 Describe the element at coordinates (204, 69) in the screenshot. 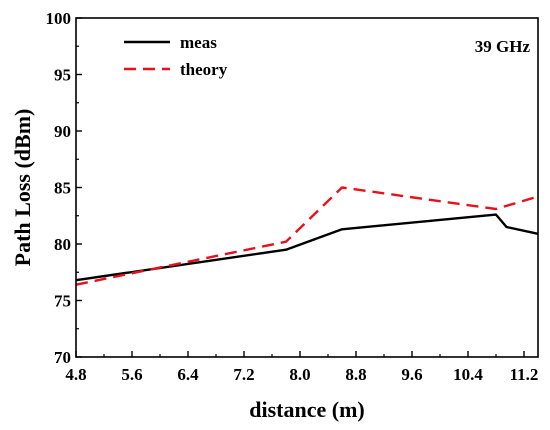

I see `legend-label-theory: theory` at that location.